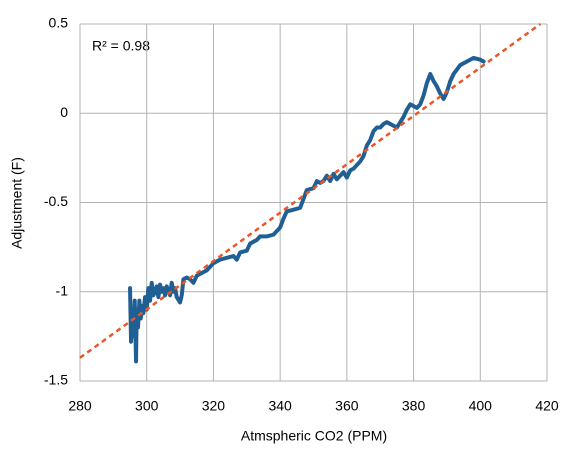  What do you see at coordinates (280, 406) in the screenshot?
I see `x-tick-label: 340` at bounding box center [280, 406].